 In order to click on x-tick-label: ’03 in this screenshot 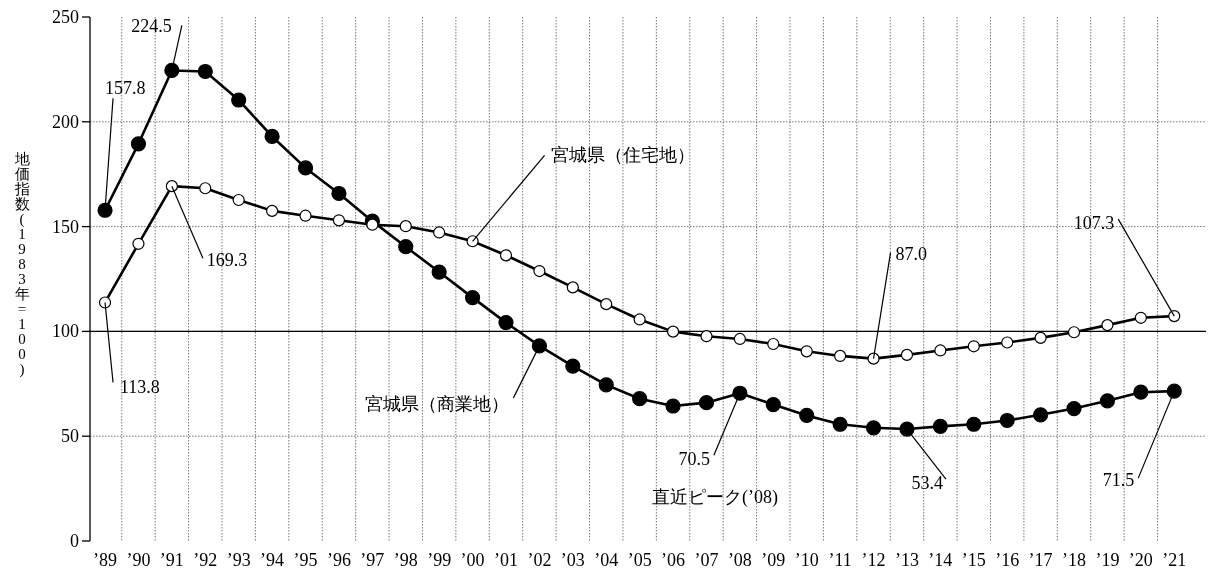, I will do `click(572, 560)`.